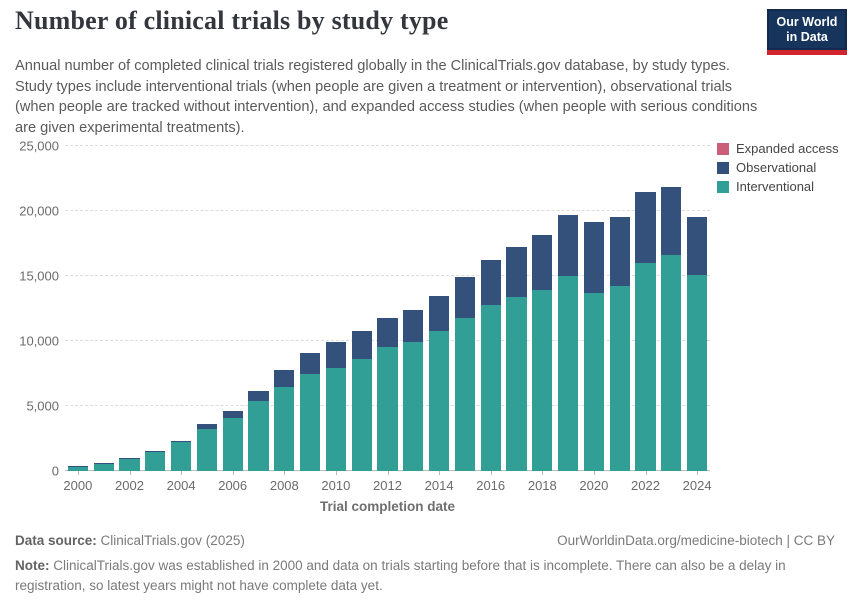  Describe the element at coordinates (620, 308) in the screenshot. I see `bar-2021` at that location.